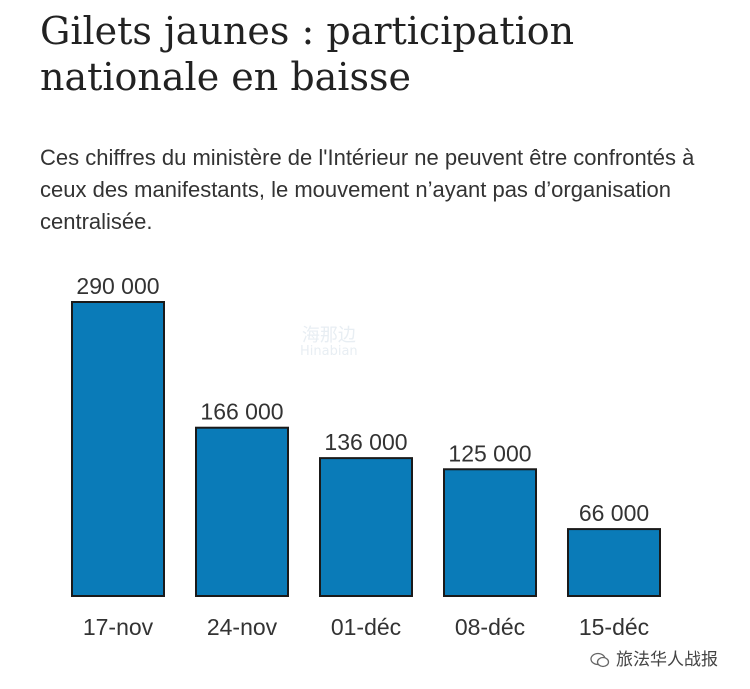  What do you see at coordinates (241, 412) in the screenshot?
I see `bar-value-label: 166 000` at bounding box center [241, 412].